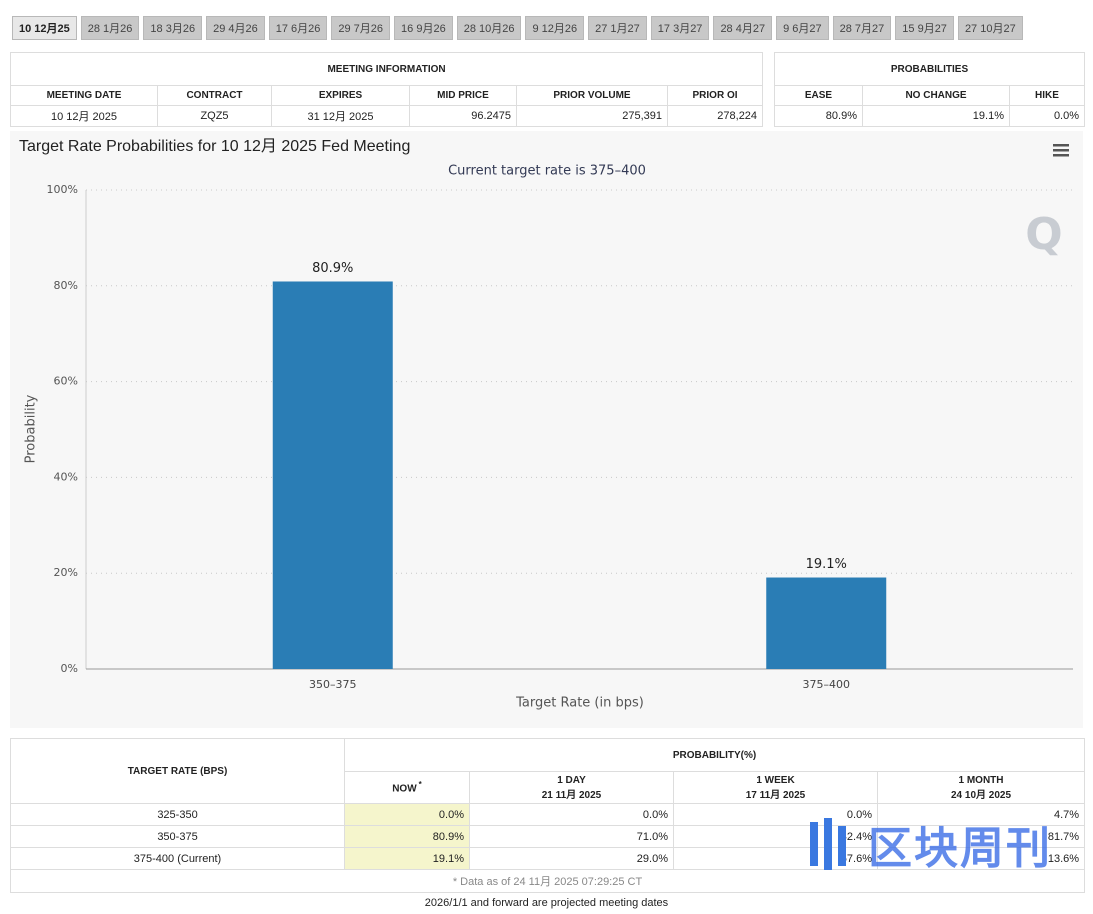 The width and height of the screenshot is (1093, 914). I want to click on value-label: 80.9%, so click(332, 268).